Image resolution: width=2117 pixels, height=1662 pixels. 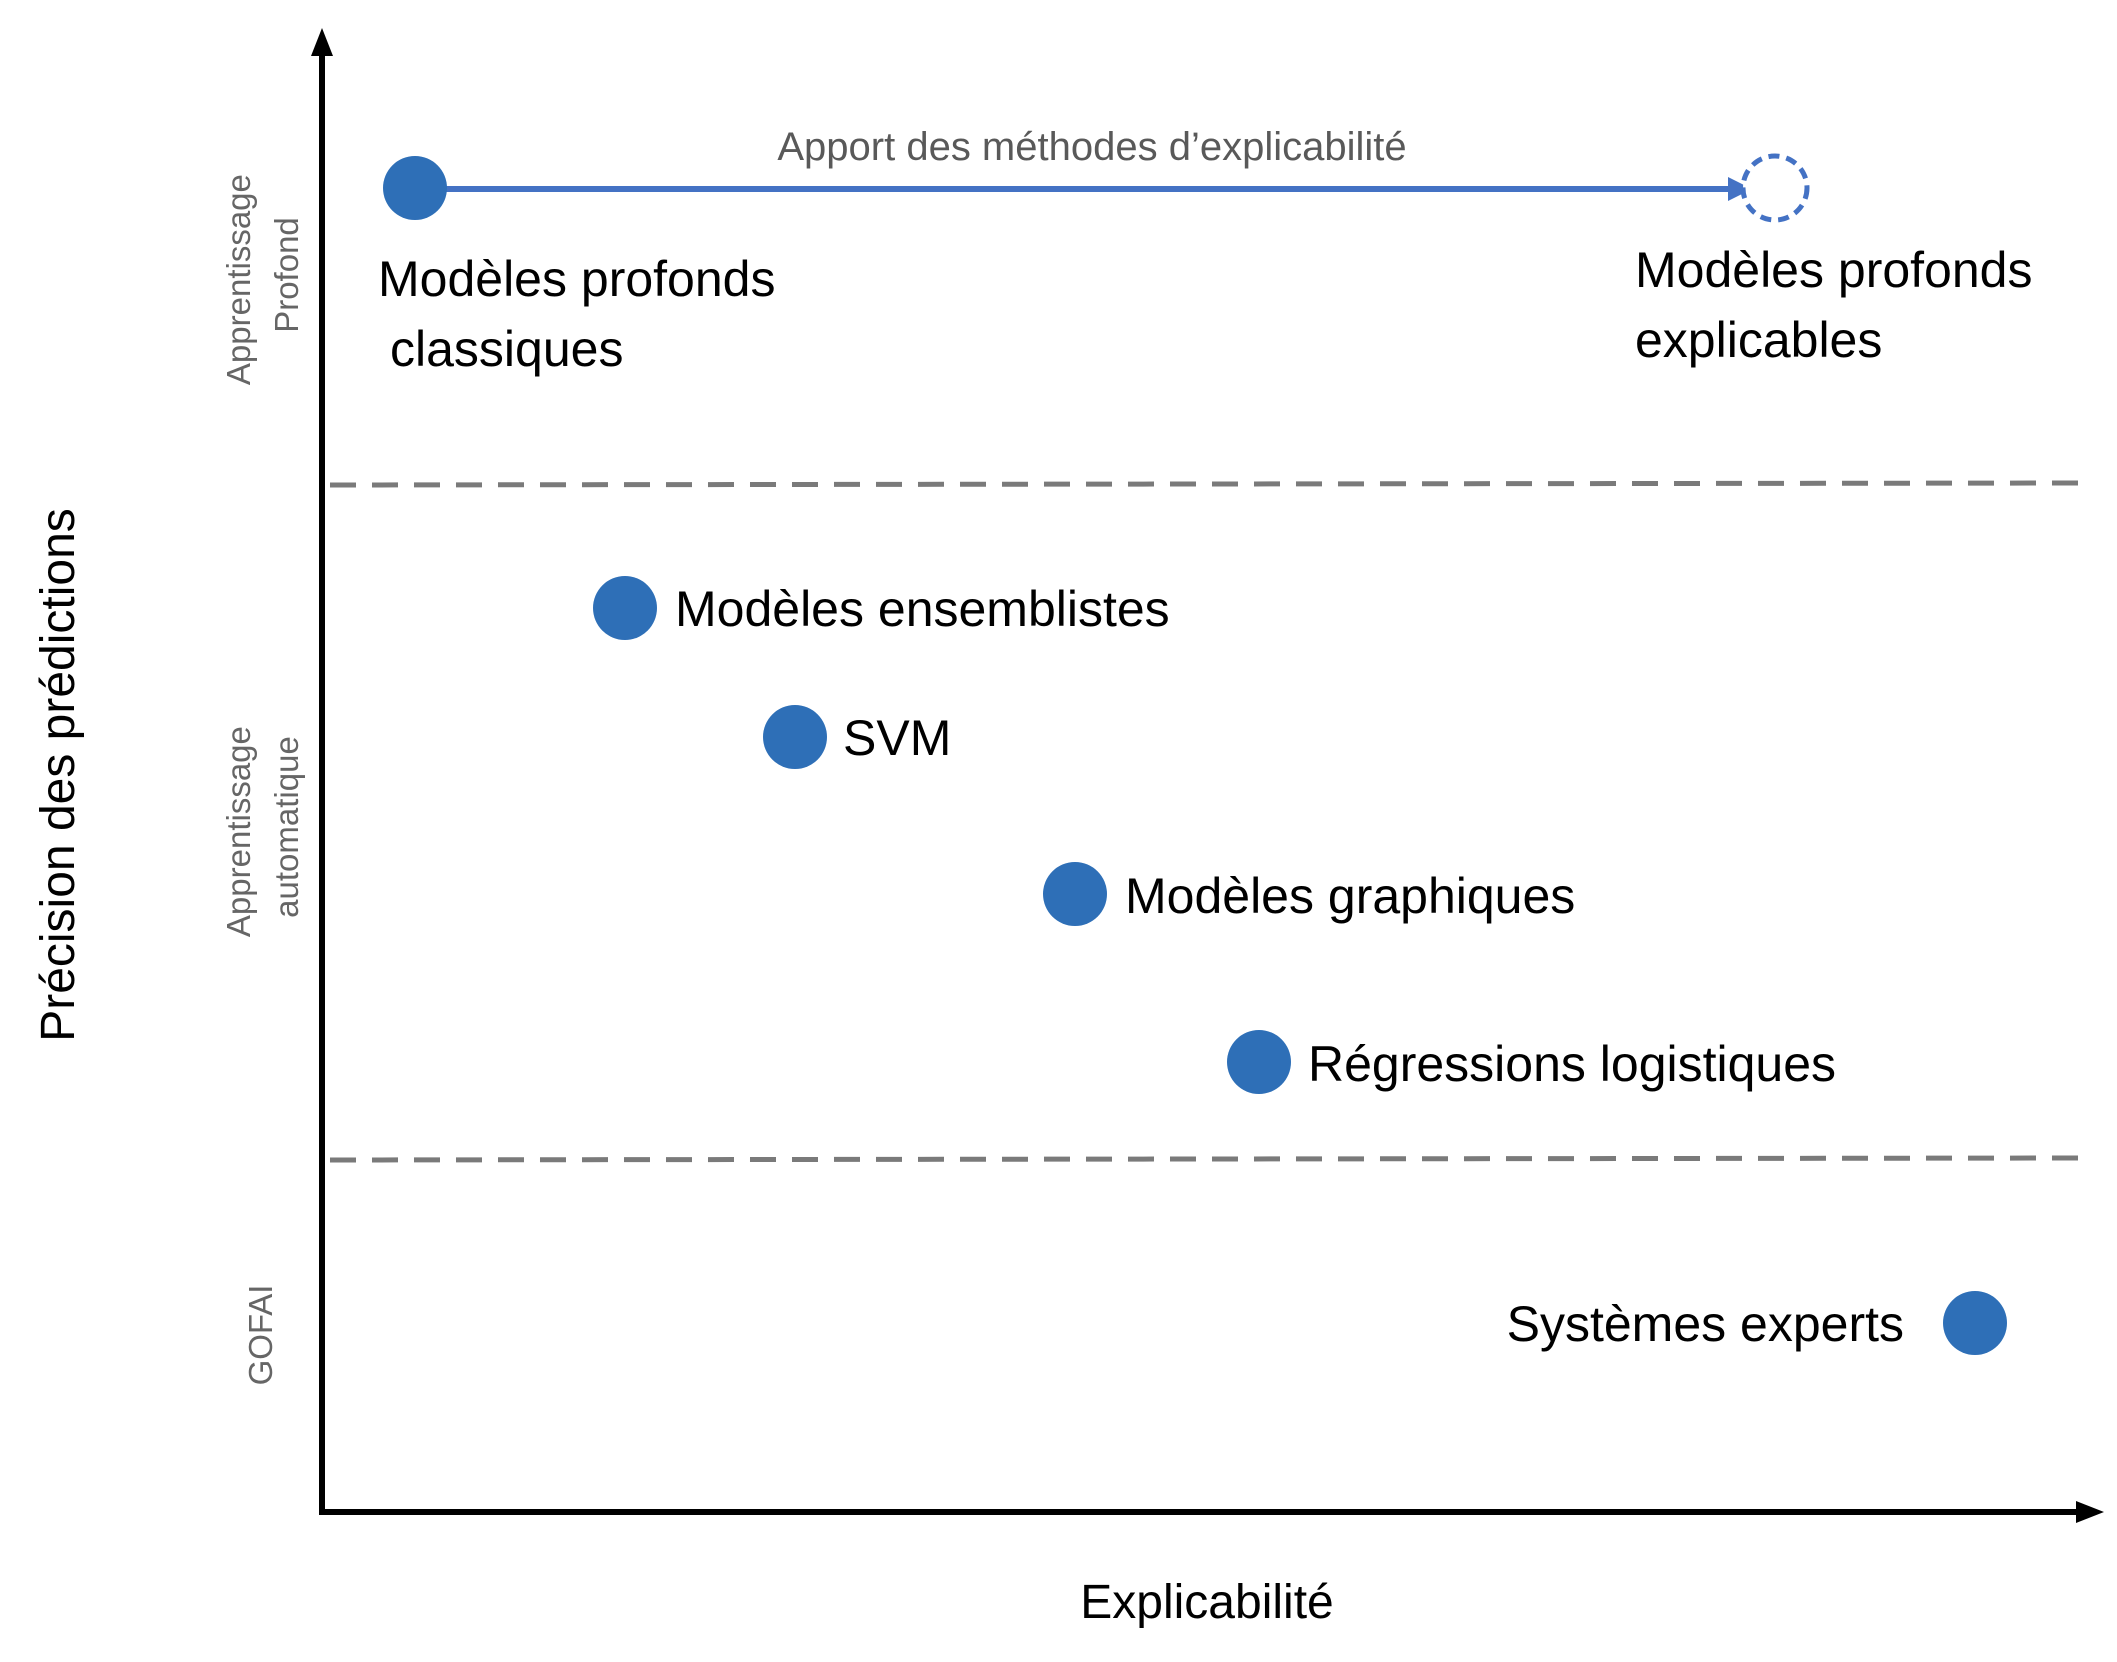 I want to click on x-axis-title: Explicabilité, so click(x=1206, y=1602).